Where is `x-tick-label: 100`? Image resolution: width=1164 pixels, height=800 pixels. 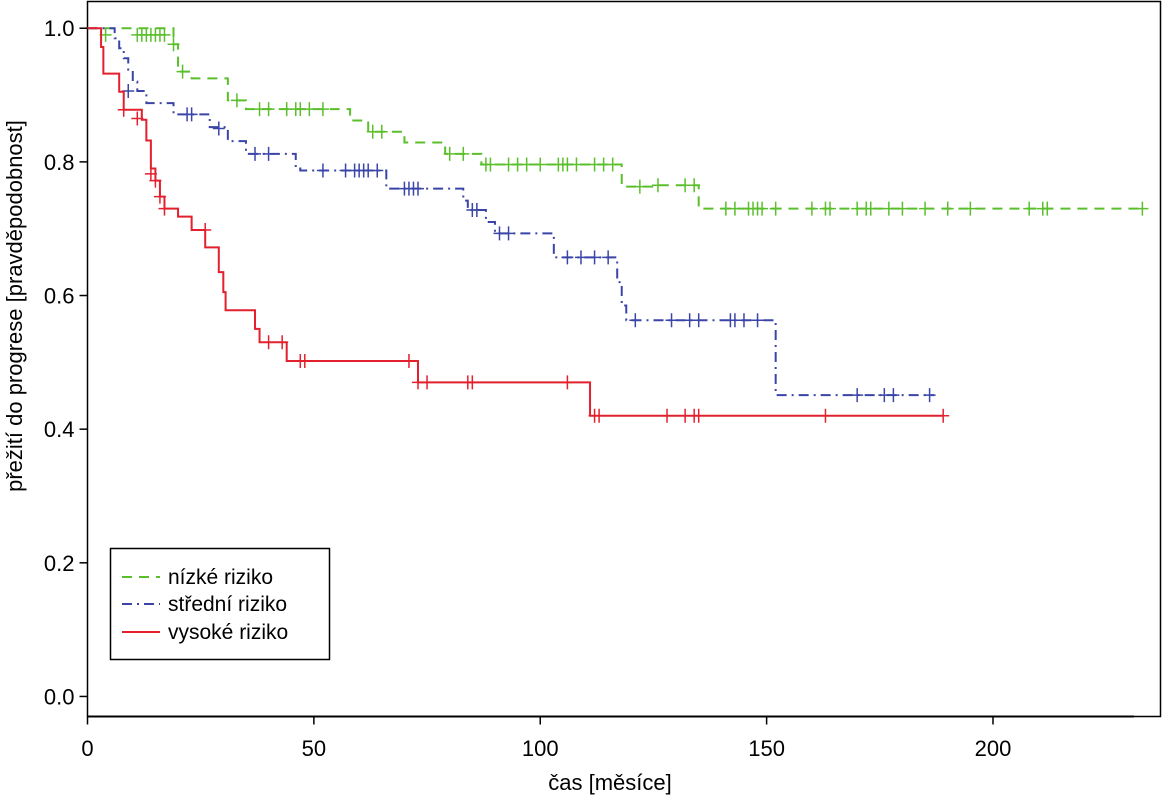 x-tick-label: 100 is located at coordinates (540, 748).